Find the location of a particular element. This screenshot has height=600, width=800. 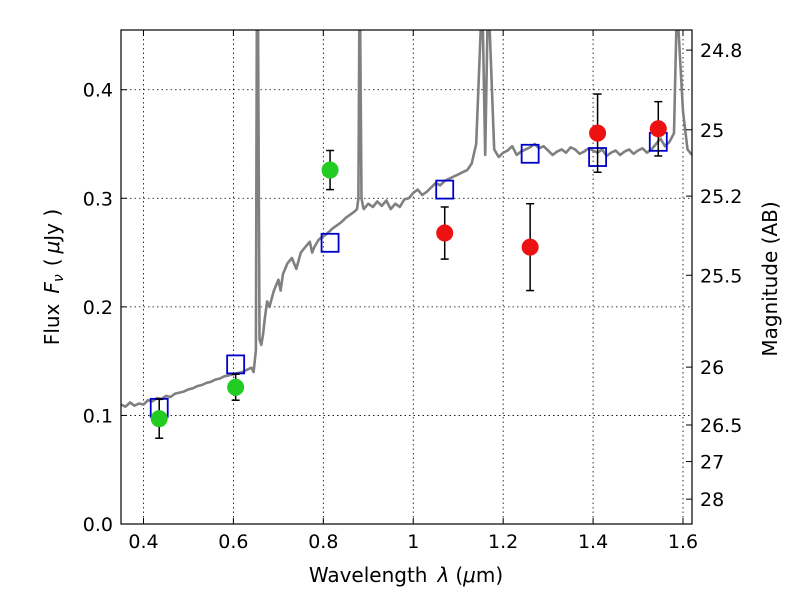

right-tick-label: 24.8 is located at coordinates (721, 51).